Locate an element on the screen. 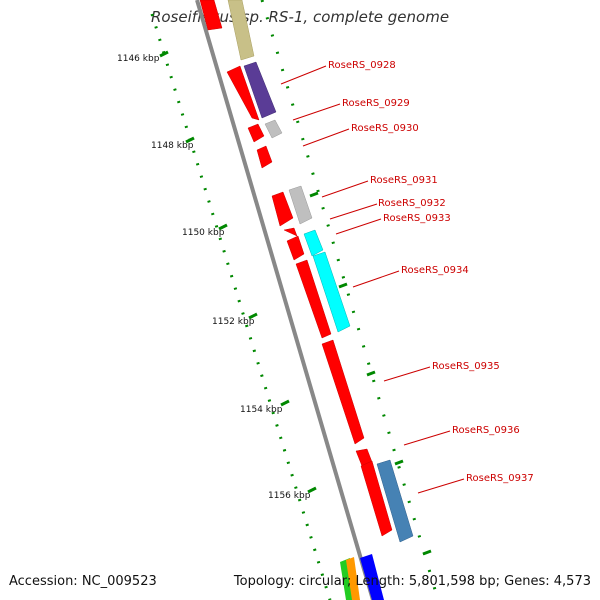  gene-label: RoseRS_0932 is located at coordinates (412, 203).